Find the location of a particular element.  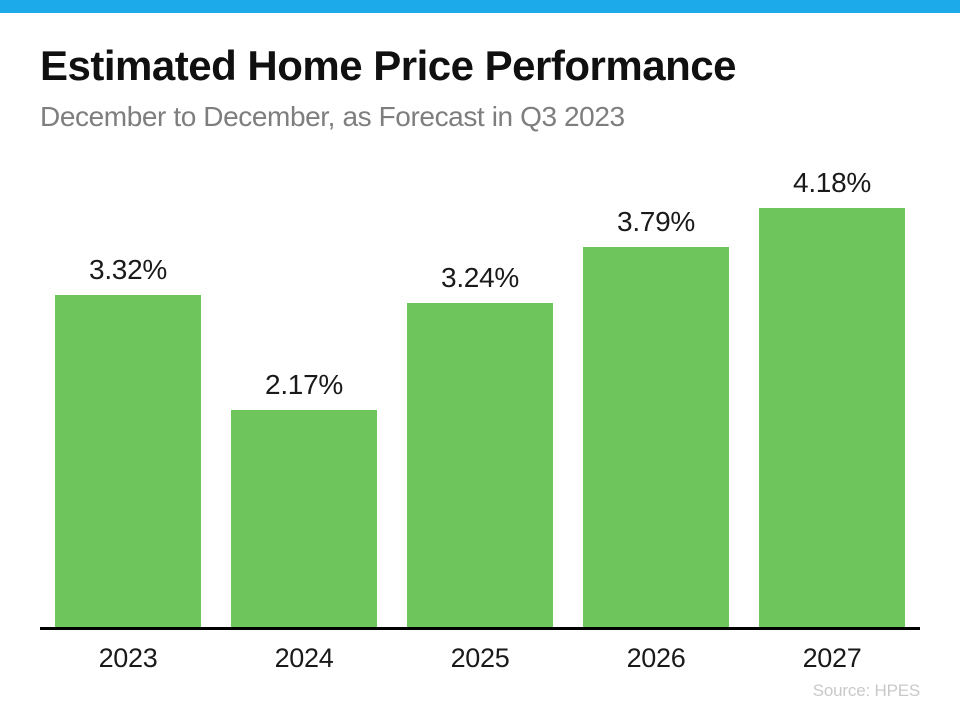

x-axis-line is located at coordinates (480, 628).